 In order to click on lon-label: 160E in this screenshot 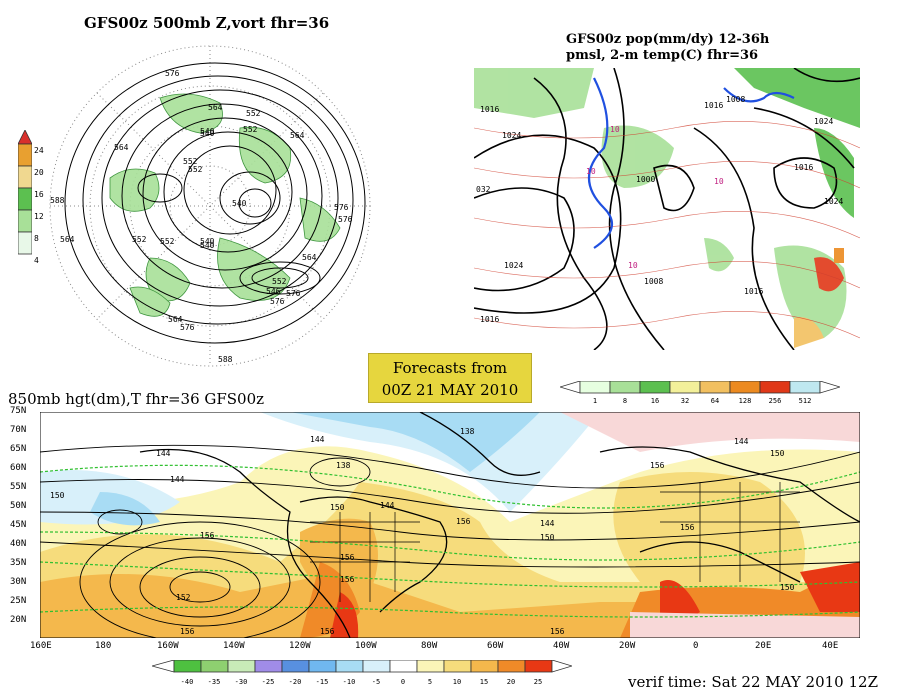, I will do `click(41, 646)`.